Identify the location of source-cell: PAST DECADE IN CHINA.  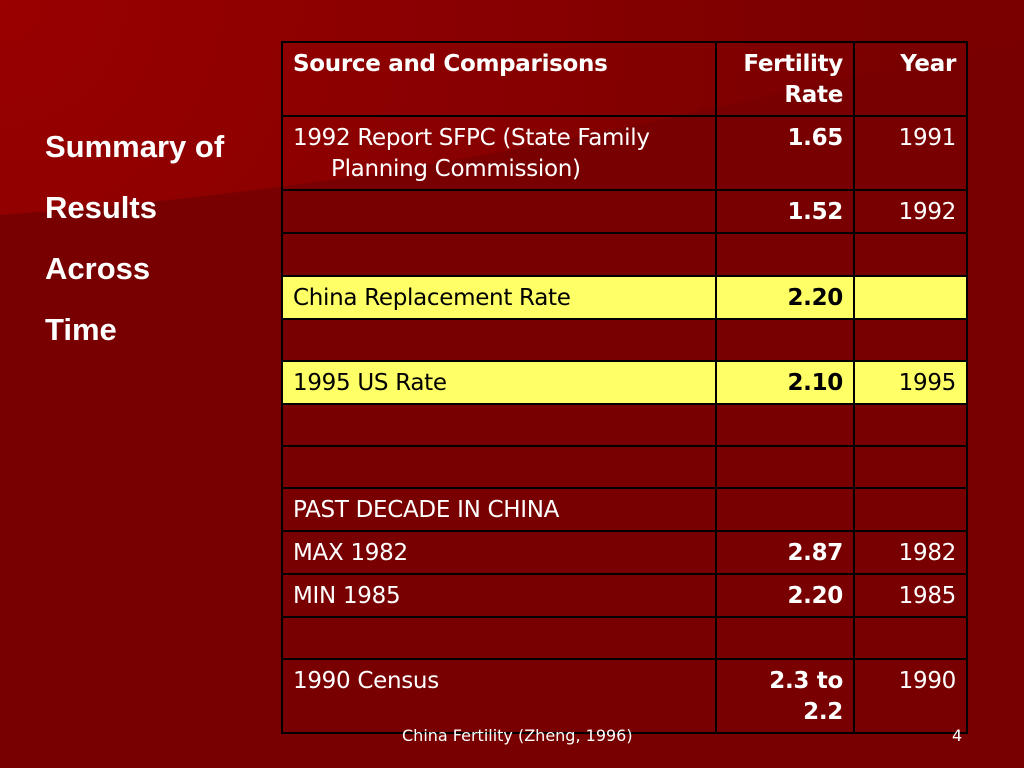
(499, 509).